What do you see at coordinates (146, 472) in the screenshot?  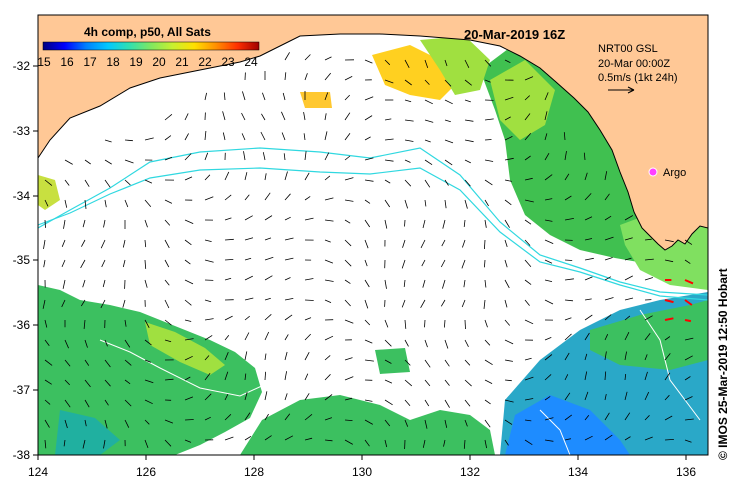 I see `x-tick-126: 126` at bounding box center [146, 472].